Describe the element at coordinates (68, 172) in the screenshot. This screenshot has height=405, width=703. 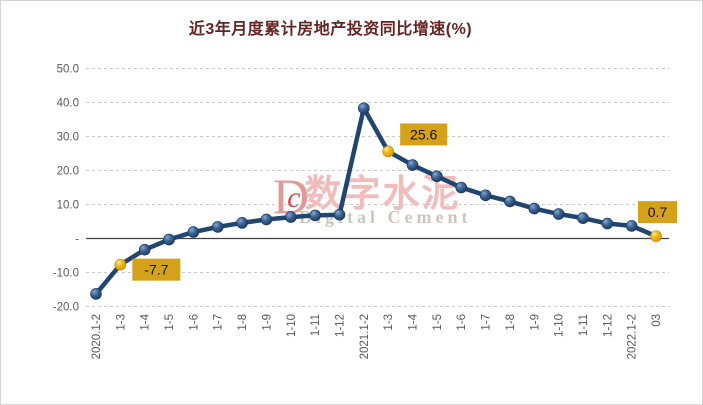
I see `y-tick-label: 20.0` at that location.